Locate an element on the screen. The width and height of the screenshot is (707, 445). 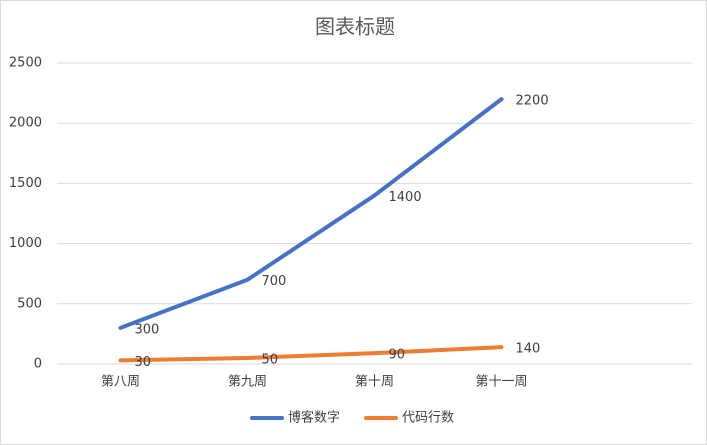
y-tick-label: 1500 is located at coordinates (25, 183).